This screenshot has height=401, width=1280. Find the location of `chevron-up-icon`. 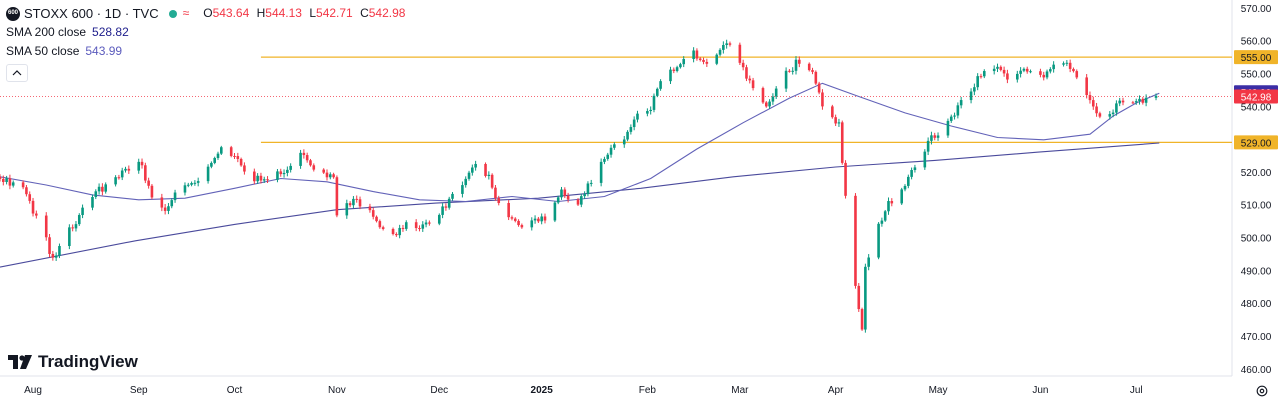

chevron-up-icon is located at coordinates (17, 73).